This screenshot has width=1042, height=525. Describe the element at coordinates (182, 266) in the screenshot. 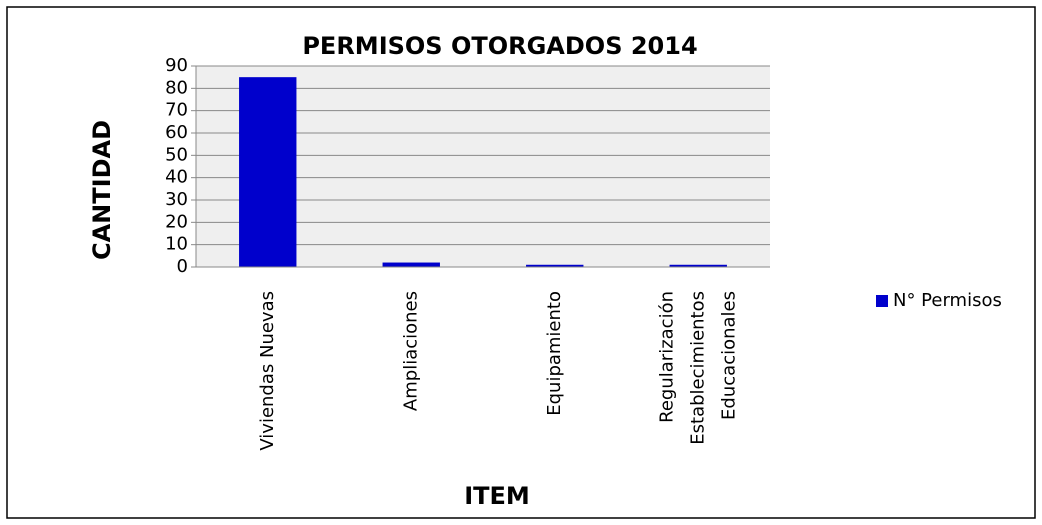

I see `y-tick-label: 0` at that location.